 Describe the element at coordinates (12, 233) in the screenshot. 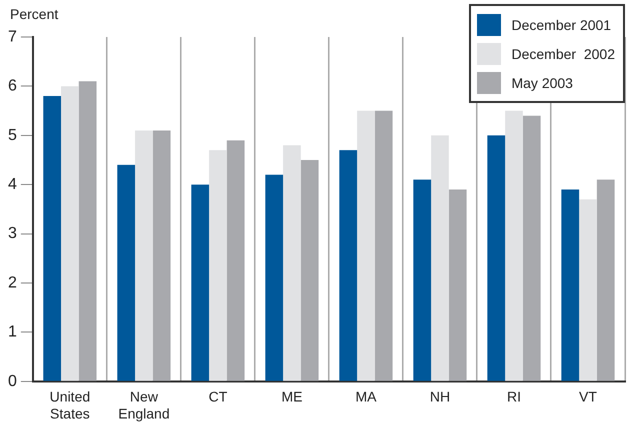

I see `y-tick-label: 3` at that location.